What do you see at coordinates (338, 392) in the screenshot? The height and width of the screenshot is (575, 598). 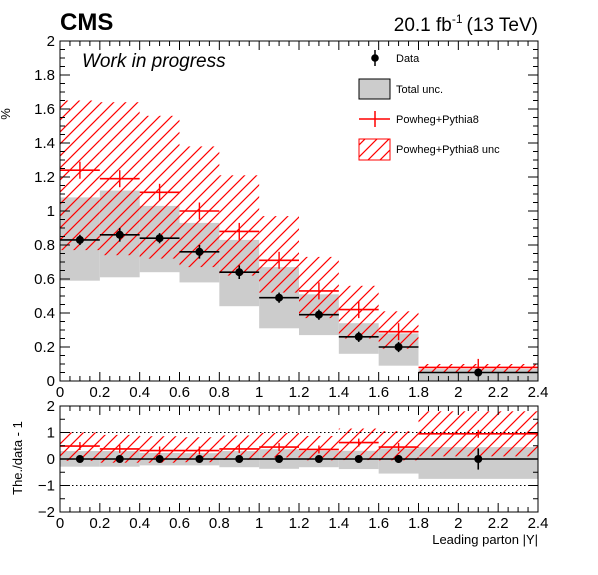 I see `main-x-tick-label: 1.4` at bounding box center [338, 392].